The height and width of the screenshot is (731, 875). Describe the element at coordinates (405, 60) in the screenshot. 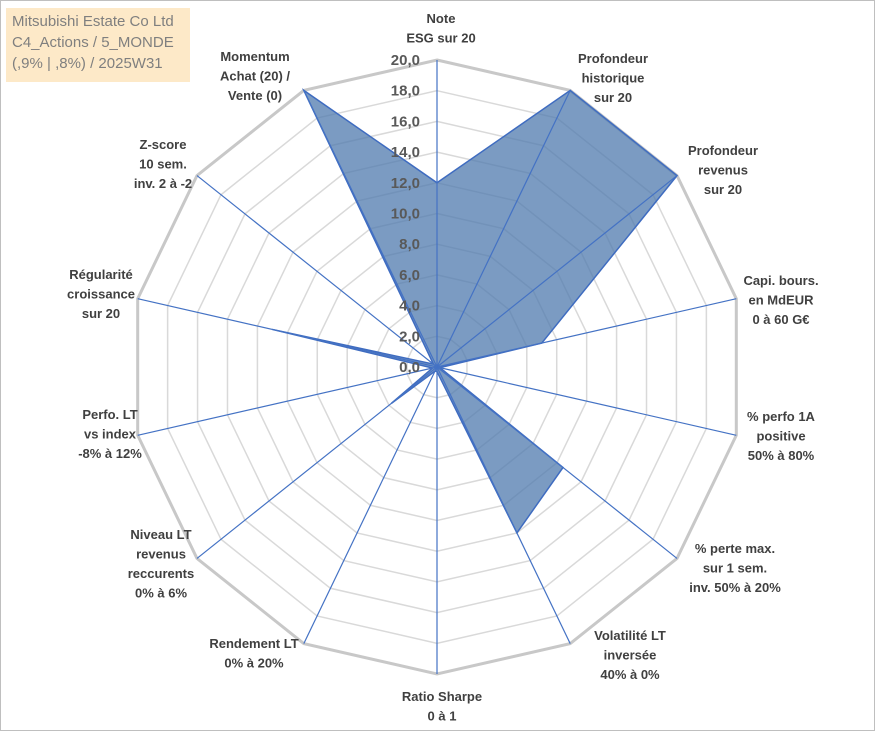

I see `tick-label: 20,0` at that location.